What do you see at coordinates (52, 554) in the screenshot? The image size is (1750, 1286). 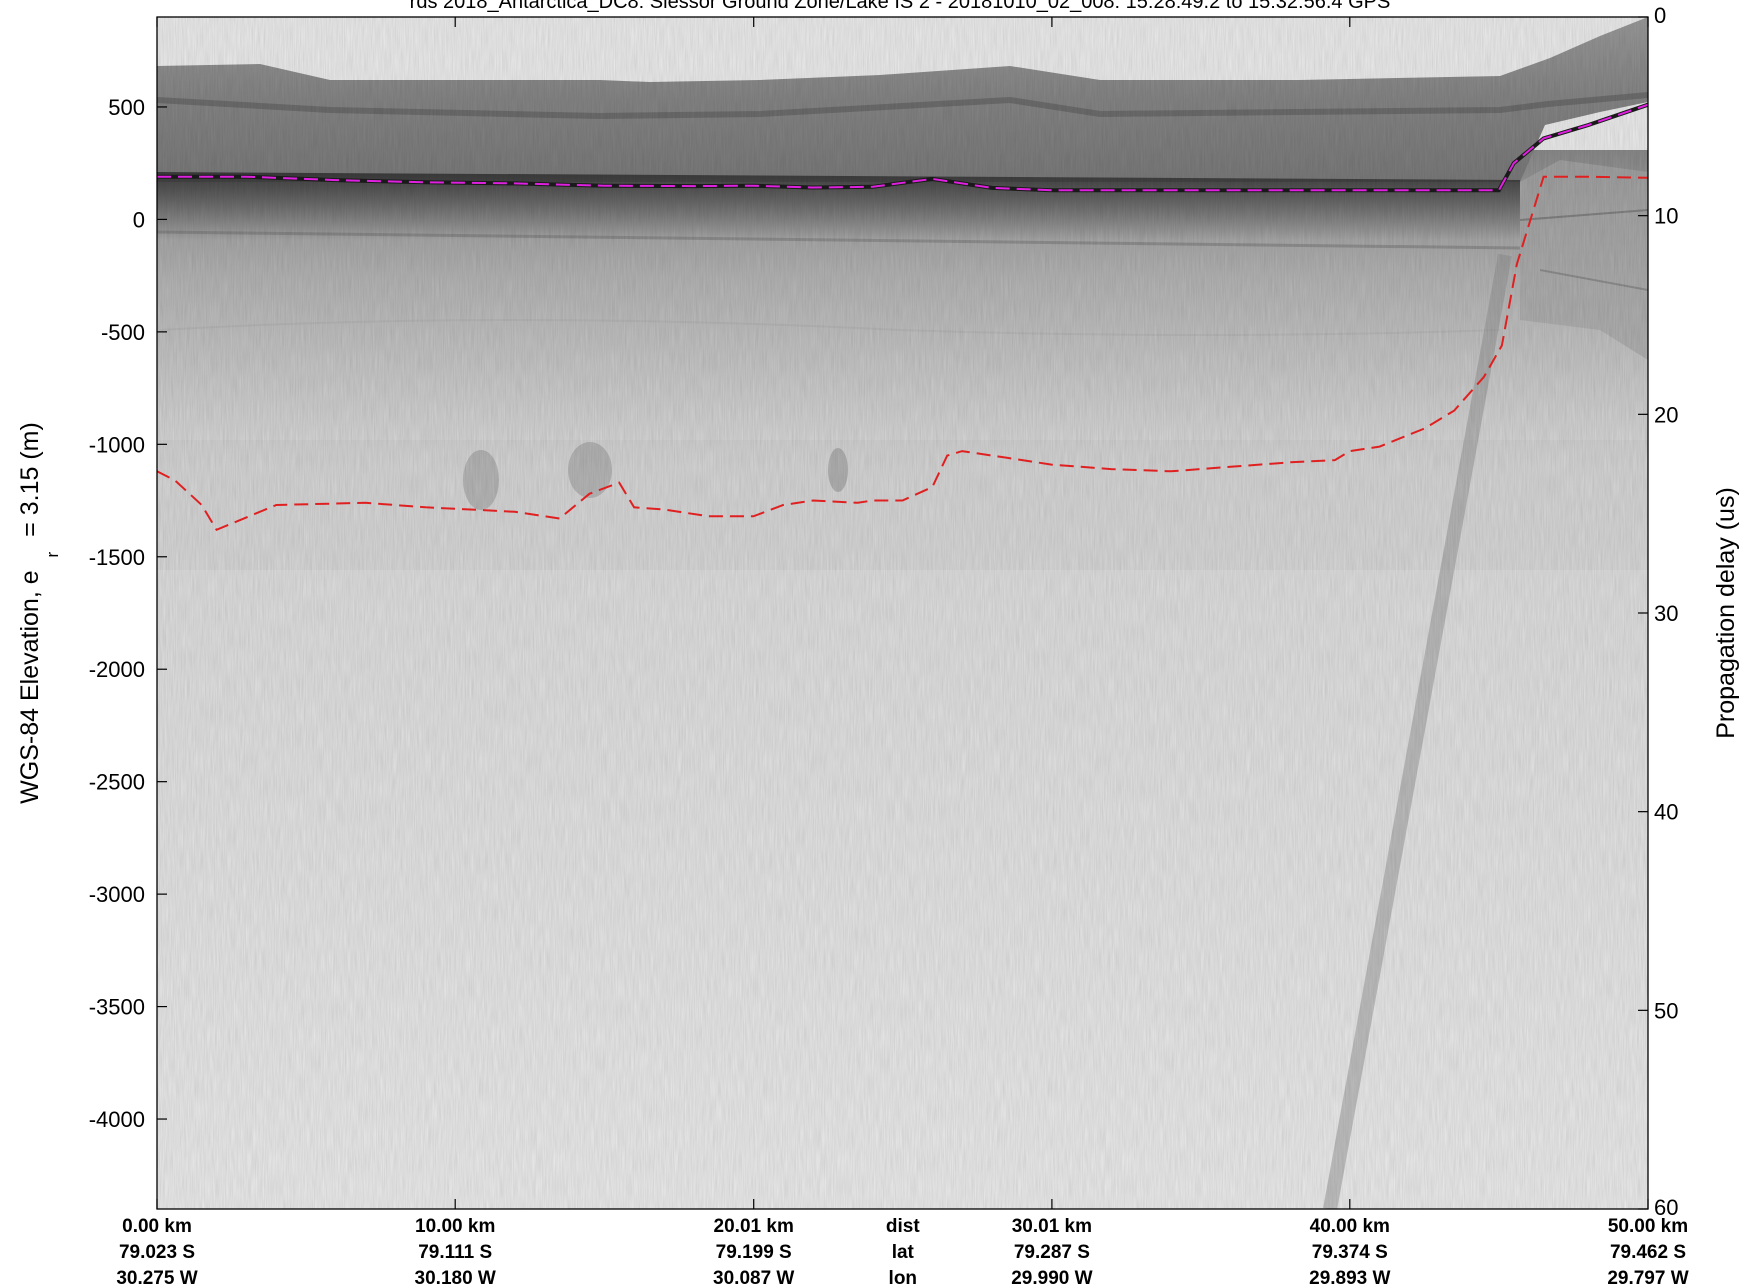 I see `left-axis-title-subscript: r` at bounding box center [52, 554].